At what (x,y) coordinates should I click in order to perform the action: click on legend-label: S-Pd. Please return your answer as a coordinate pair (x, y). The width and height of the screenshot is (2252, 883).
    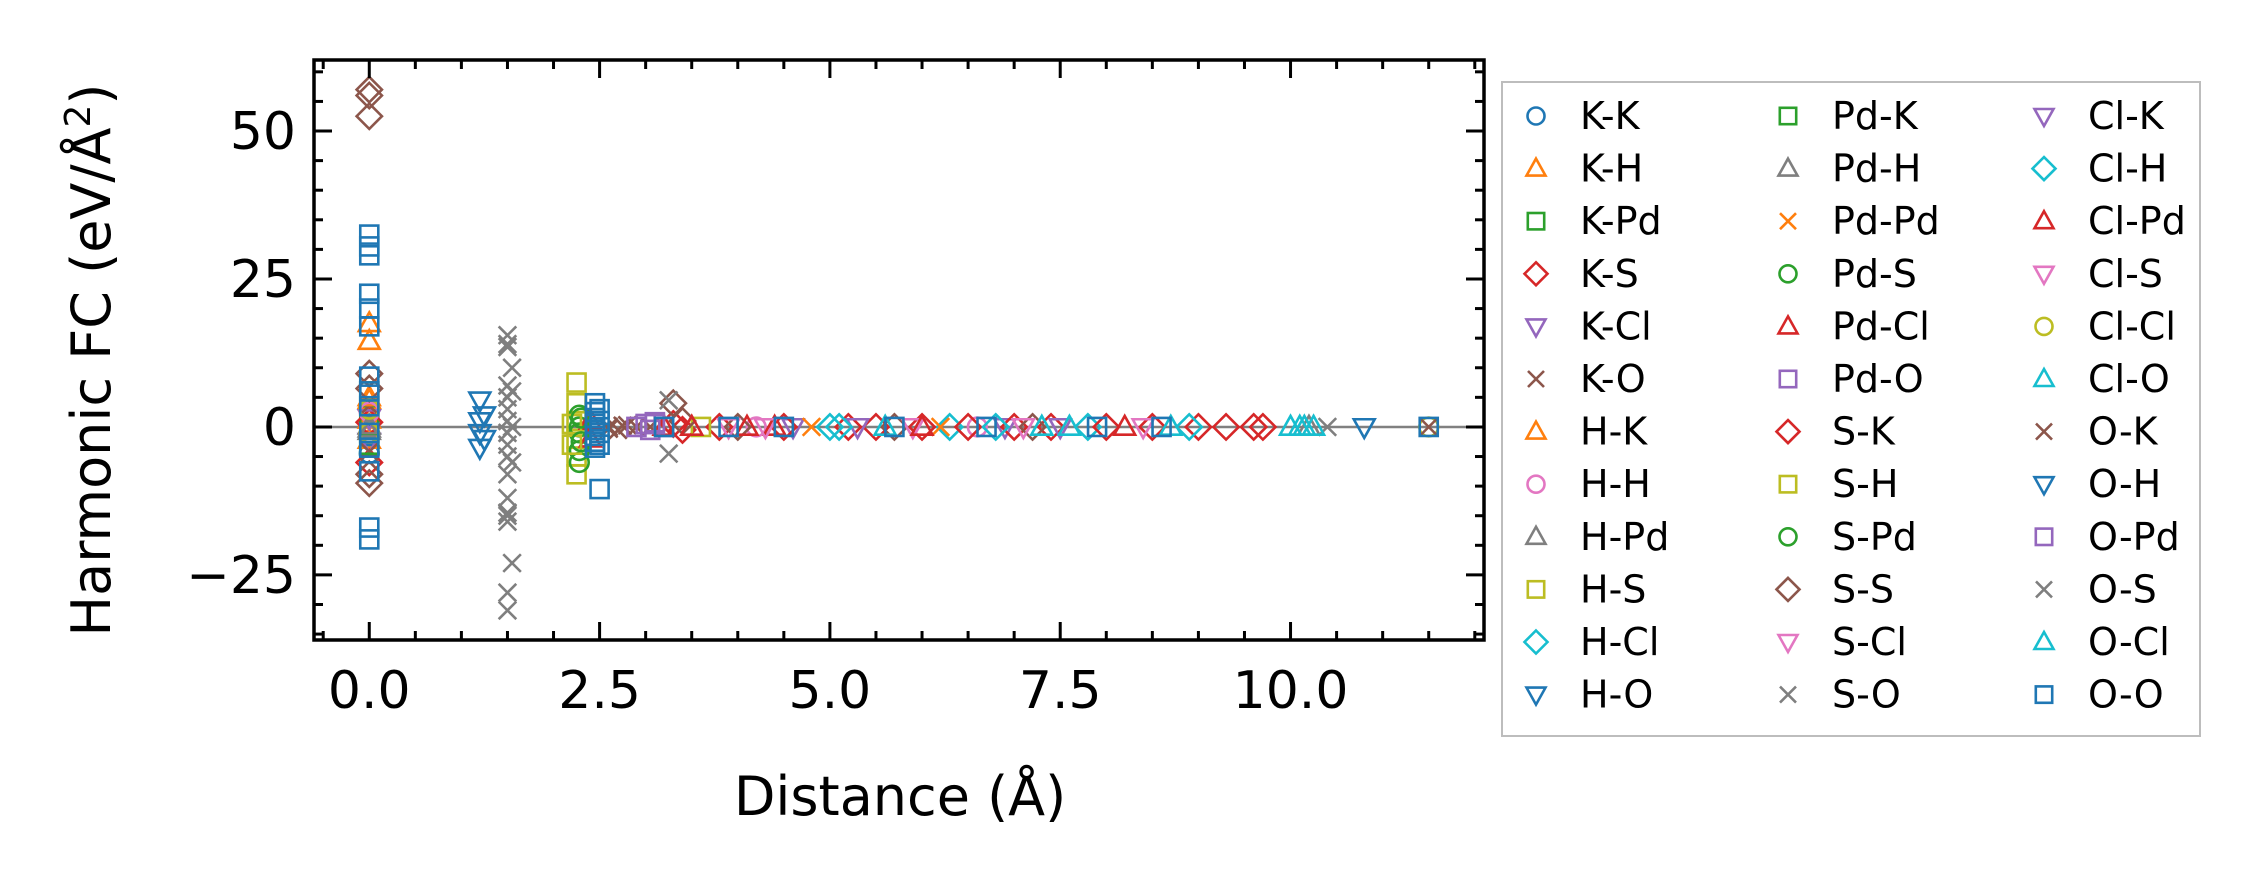
    Looking at the image, I should click on (1874, 537).